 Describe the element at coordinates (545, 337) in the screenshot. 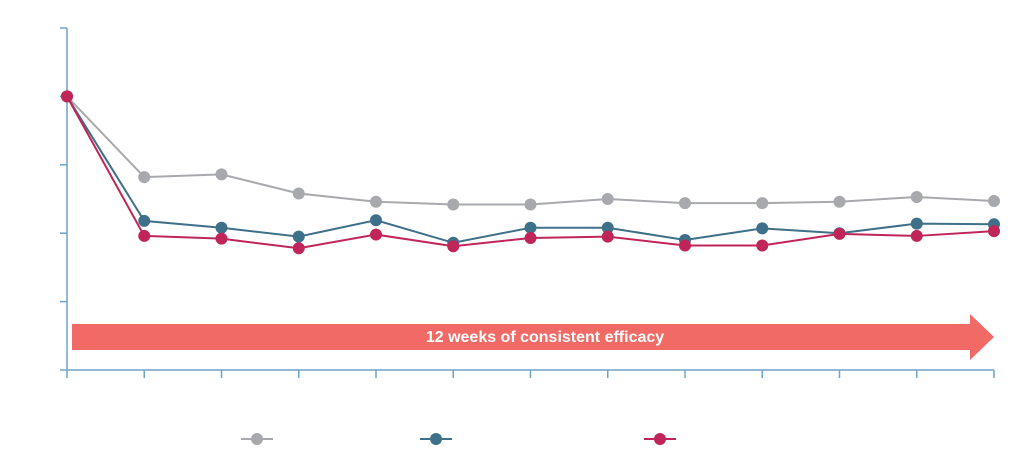

I see `efficacy-arrow-label: 12 weeks of consistent efficacy` at that location.